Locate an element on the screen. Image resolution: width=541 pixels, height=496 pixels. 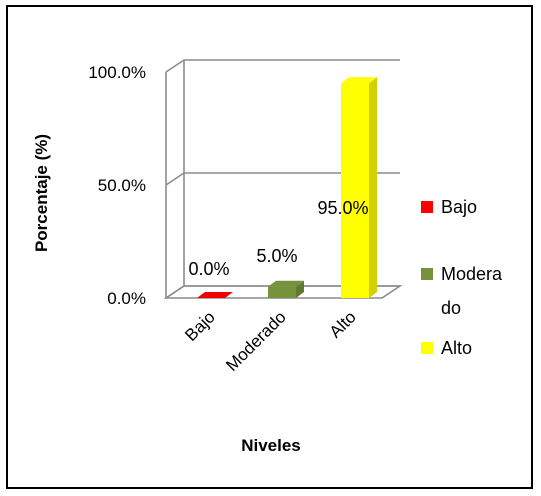
y-tick-label: 100.0% is located at coordinates (117, 72).